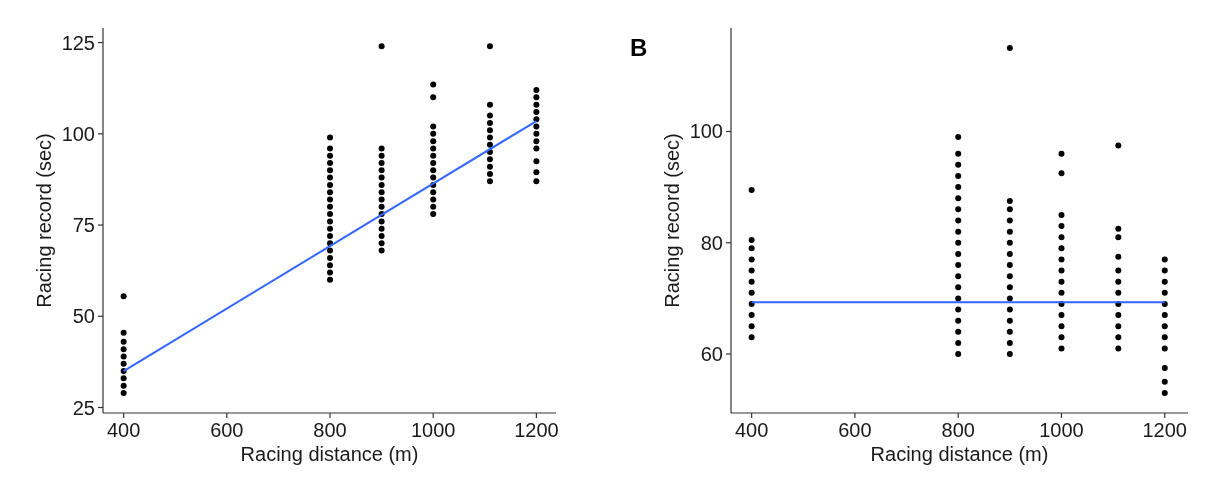  I want to click on chart-title: B, so click(639, 47).